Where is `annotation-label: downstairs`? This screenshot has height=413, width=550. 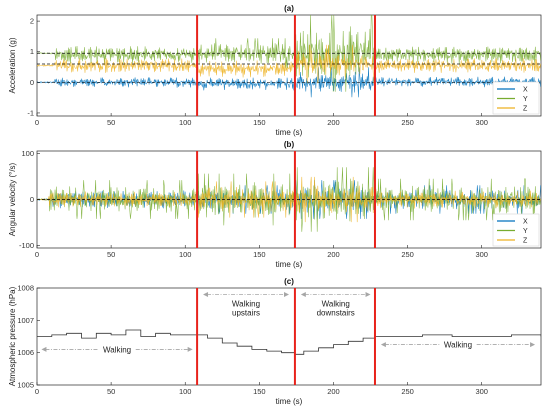
annotation-label: downstairs is located at coordinates (336, 312).